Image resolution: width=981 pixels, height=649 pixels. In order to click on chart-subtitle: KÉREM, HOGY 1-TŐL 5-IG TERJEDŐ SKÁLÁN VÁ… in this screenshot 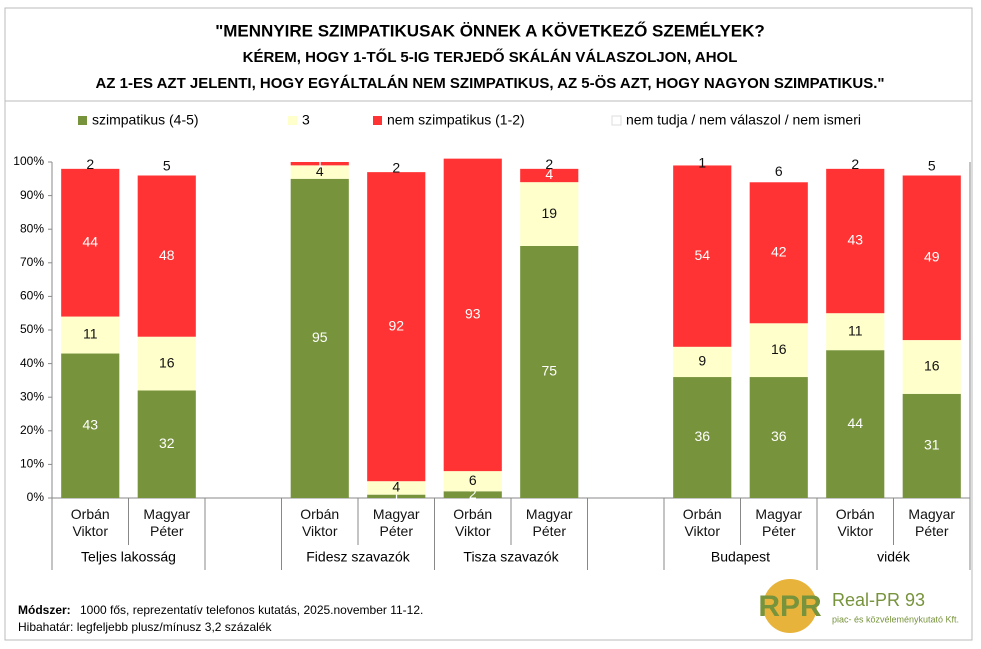, I will do `click(490, 57)`.